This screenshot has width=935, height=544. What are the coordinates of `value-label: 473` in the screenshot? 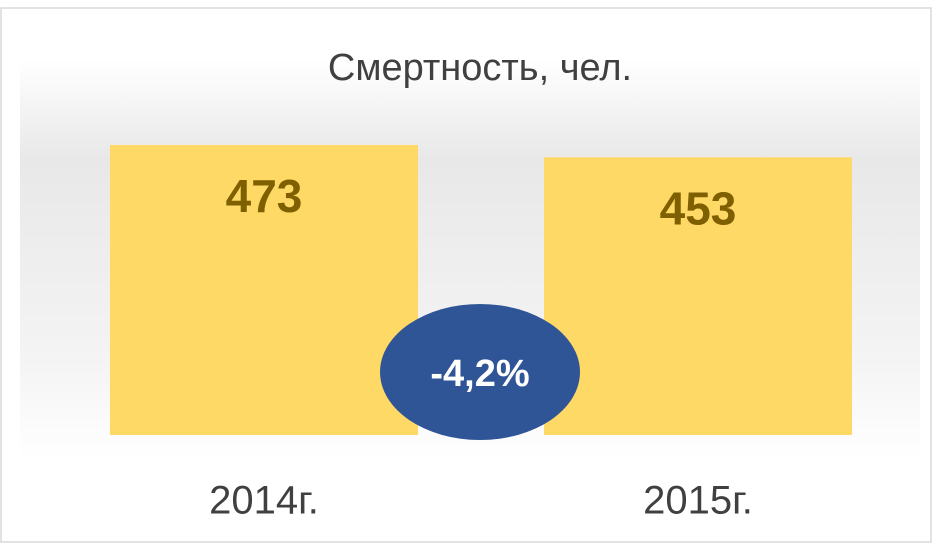 It's located at (264, 196).